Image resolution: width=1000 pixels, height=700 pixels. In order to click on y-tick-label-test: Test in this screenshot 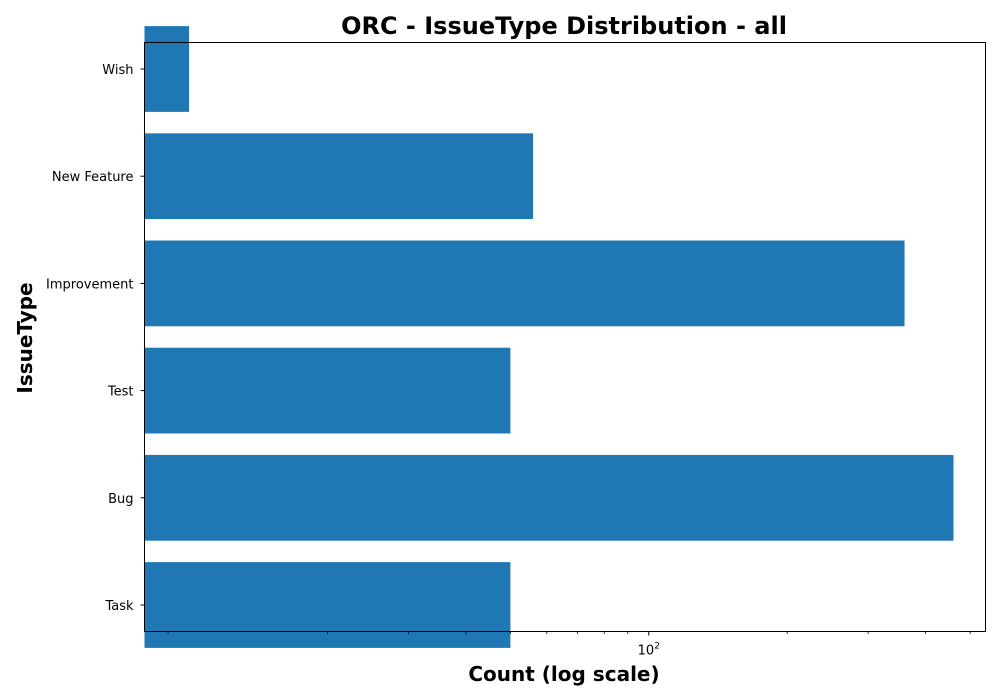, I will do `click(120, 392)`.